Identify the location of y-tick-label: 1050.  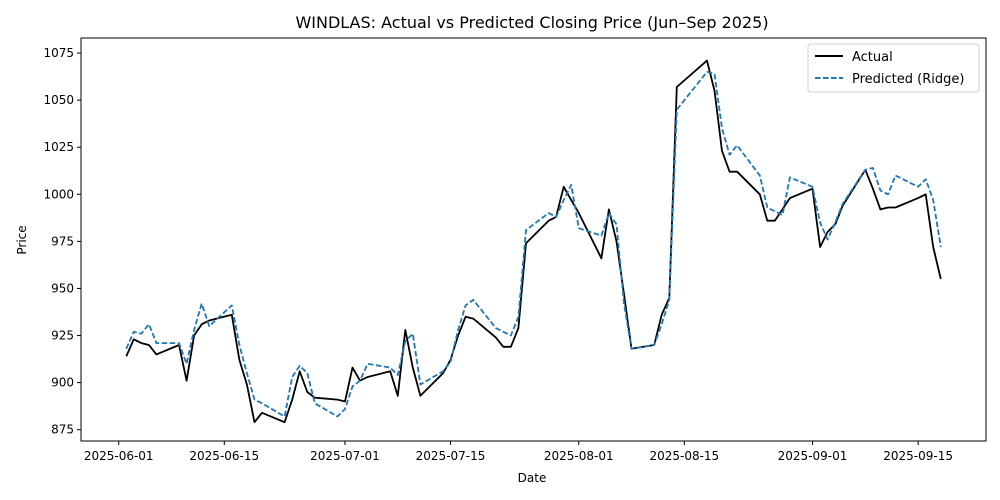
(58, 100).